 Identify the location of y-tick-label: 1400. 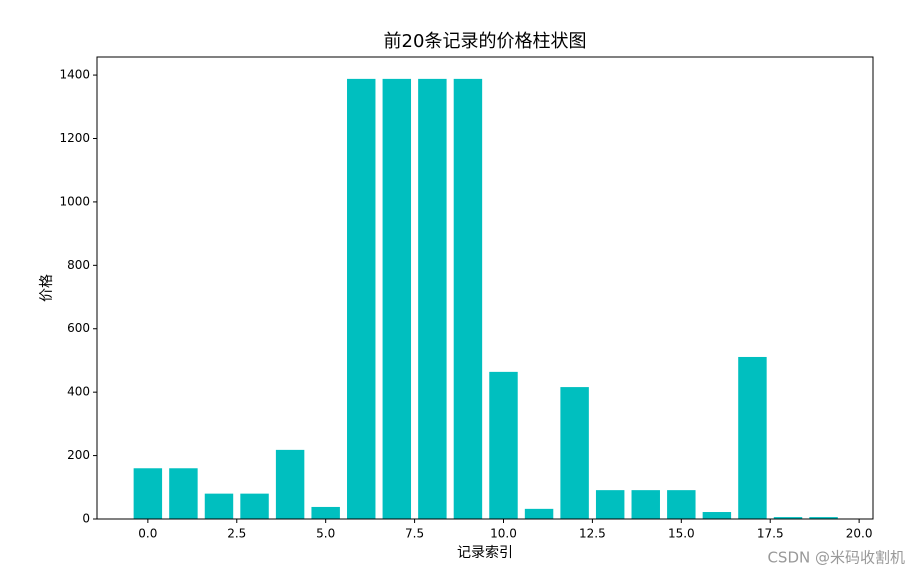
(74, 75).